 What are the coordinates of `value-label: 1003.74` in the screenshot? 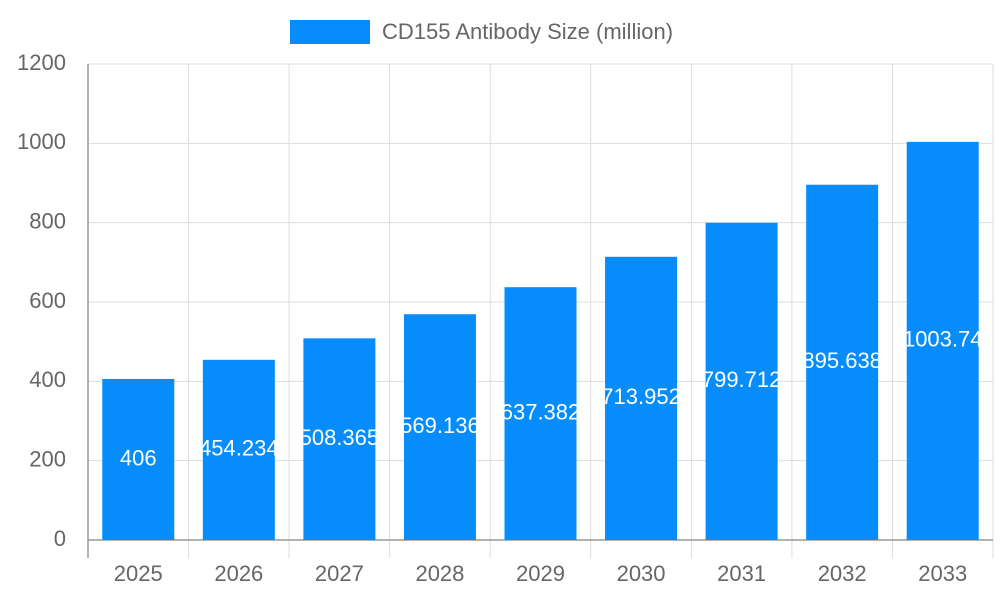 It's located at (943, 339).